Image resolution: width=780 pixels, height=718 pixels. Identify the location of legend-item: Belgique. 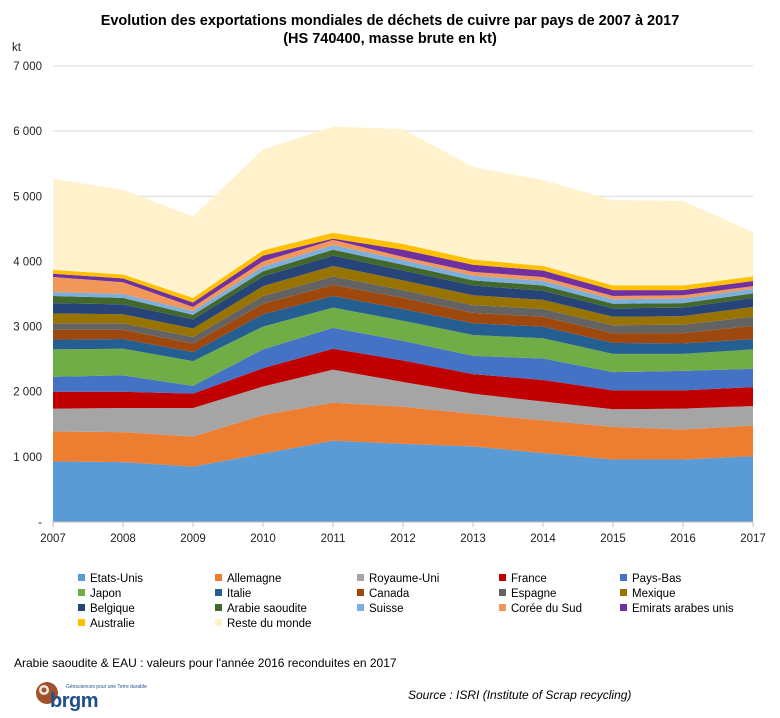
(106, 609).